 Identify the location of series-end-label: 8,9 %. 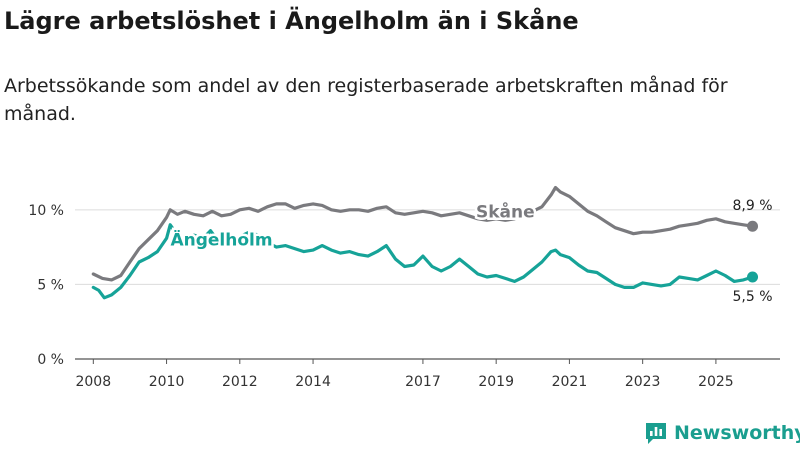
(753, 206).